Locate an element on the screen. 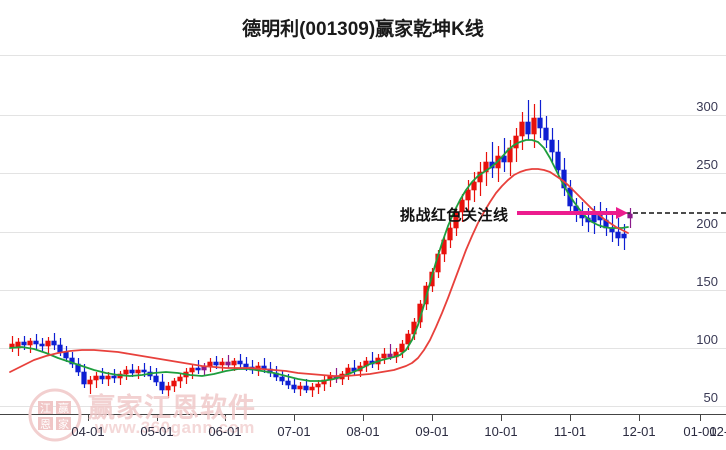 This screenshot has height=450, width=726. x-axis-tick-label: 04-01 is located at coordinates (88, 431).